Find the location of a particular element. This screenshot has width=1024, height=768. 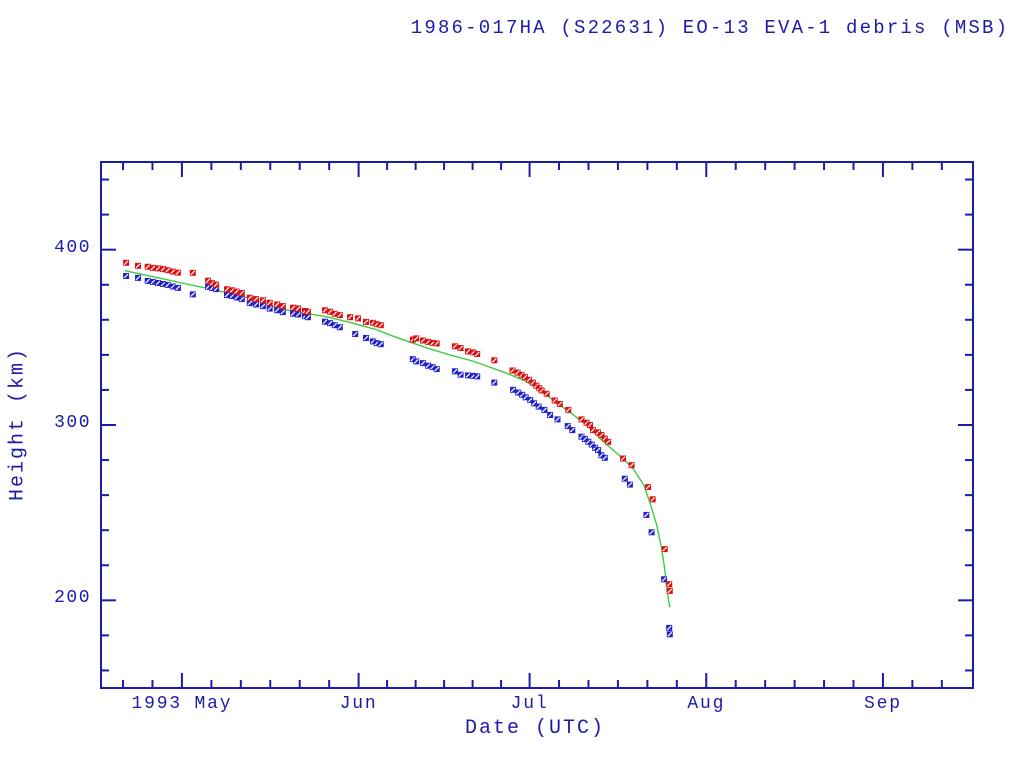

y-tick-label: 200 is located at coordinates (72, 598).